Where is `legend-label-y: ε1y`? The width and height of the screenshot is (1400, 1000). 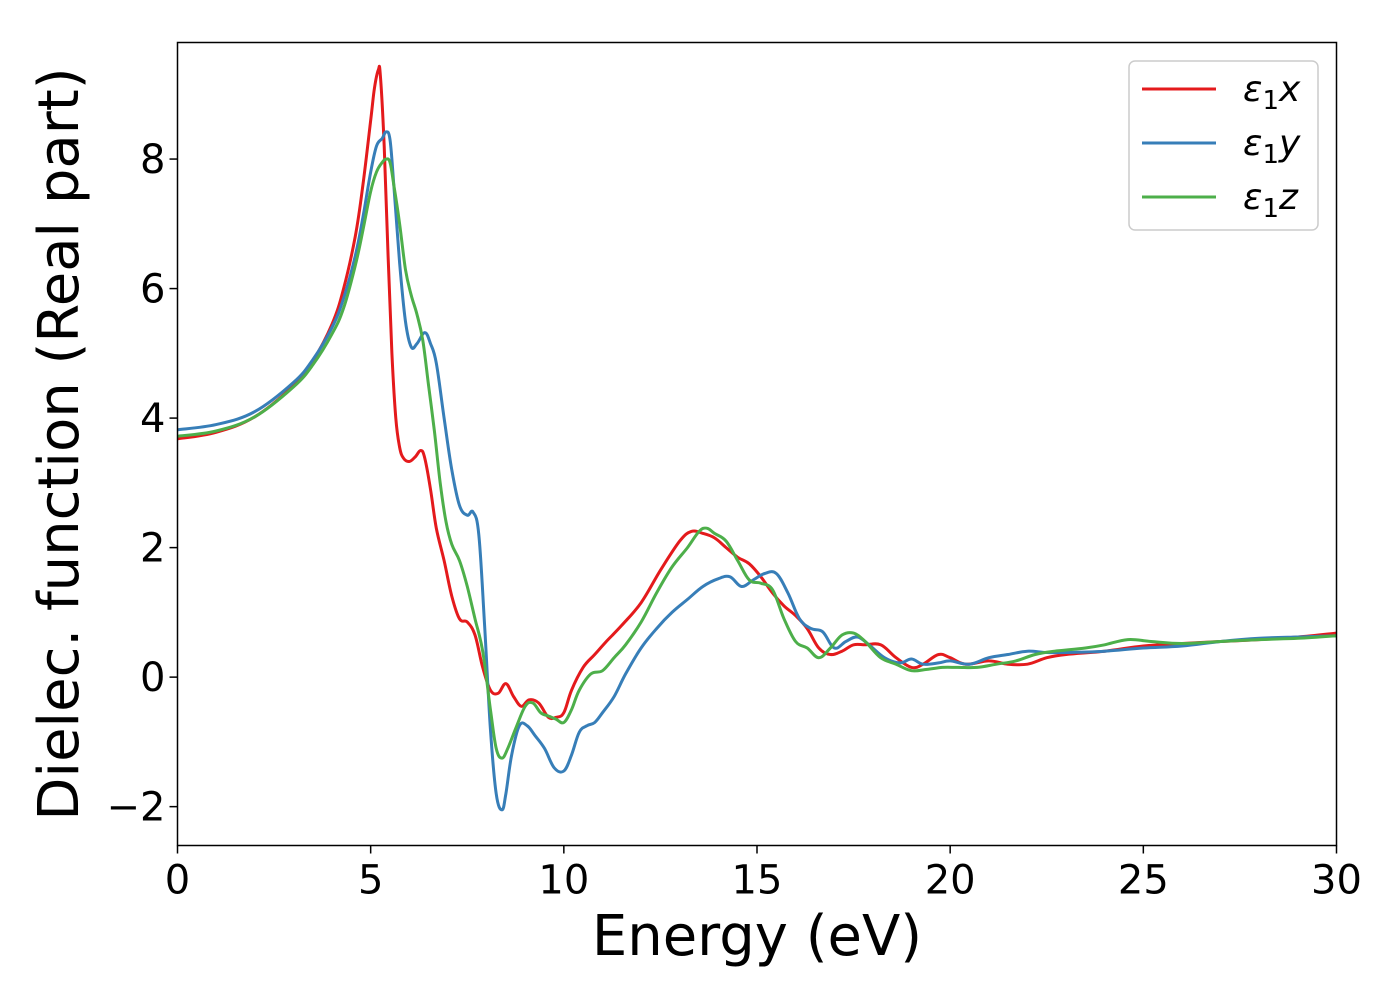 legend-label-y: ε1y is located at coordinates (1272, 146).